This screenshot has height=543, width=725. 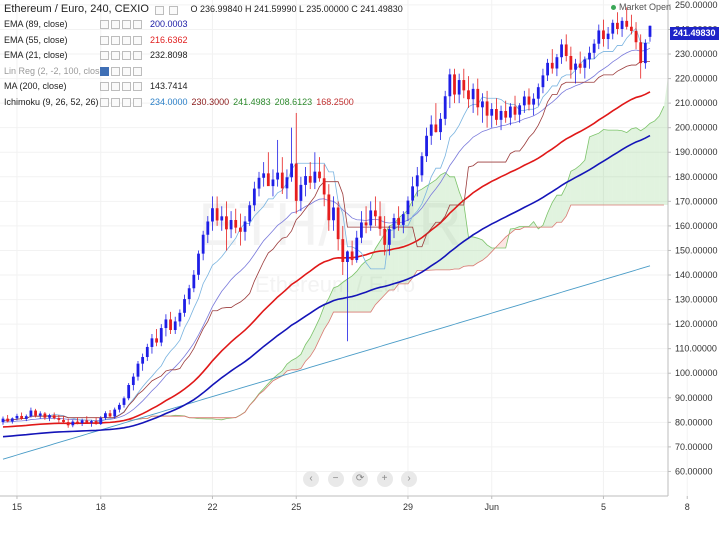 I want to click on scroll-left-button: ‹, so click(x=311, y=479).